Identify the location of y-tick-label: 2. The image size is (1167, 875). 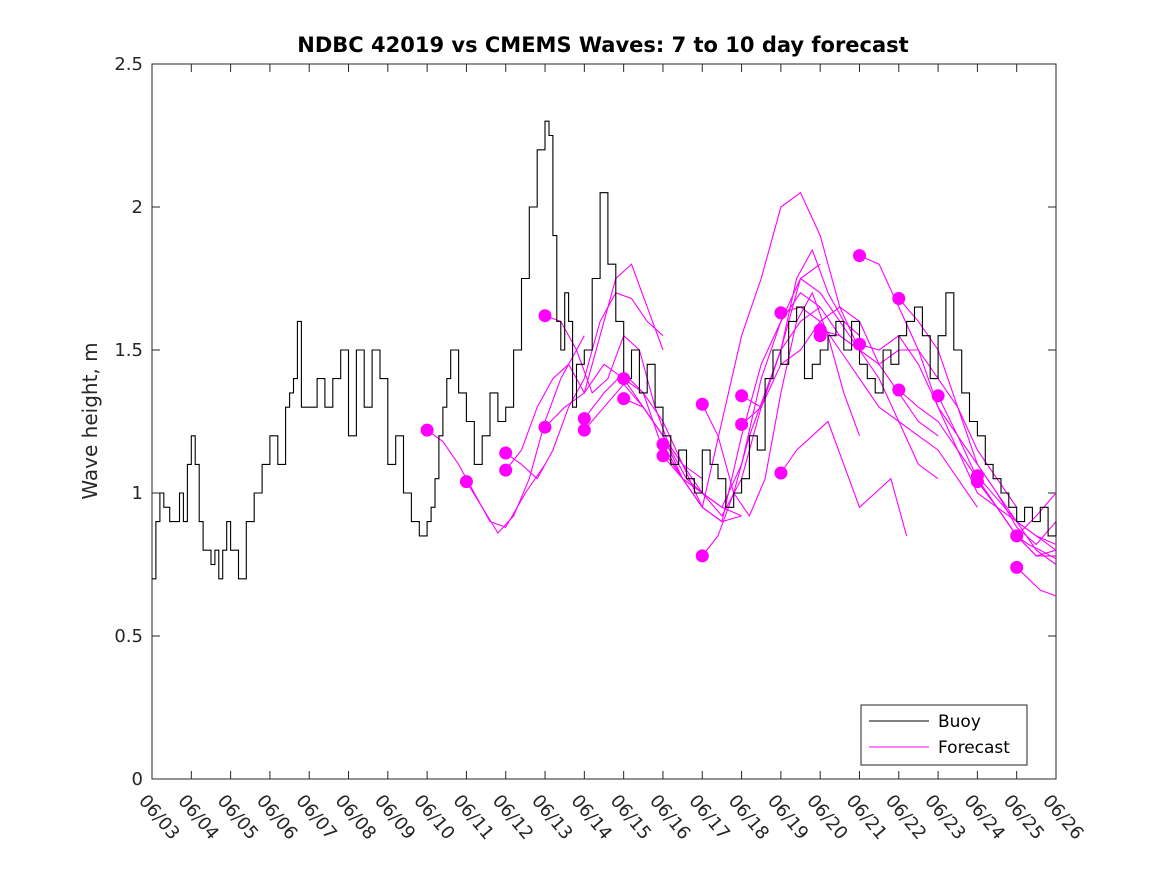
(137, 207).